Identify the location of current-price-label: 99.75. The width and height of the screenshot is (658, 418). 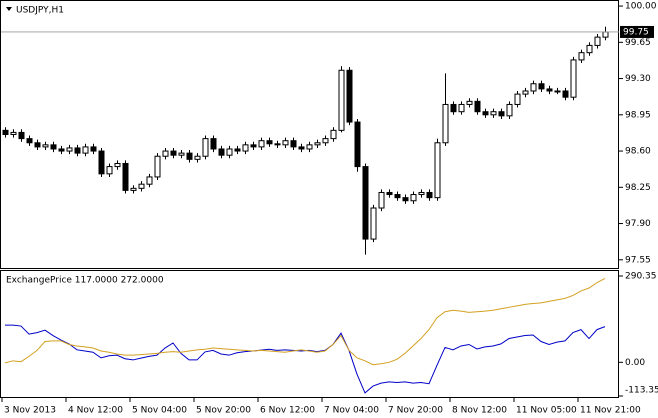
(636, 32).